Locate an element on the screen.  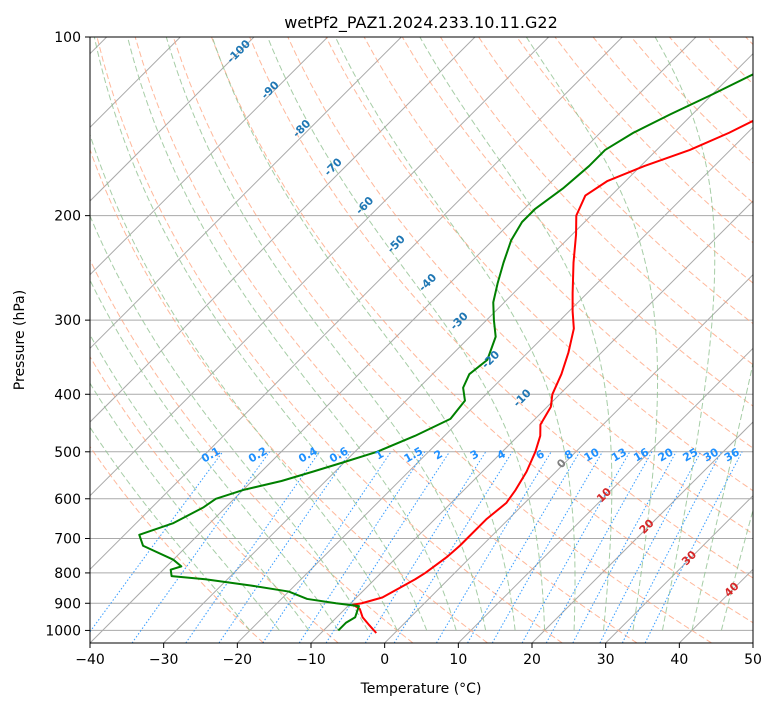
x-tick-label: 50 is located at coordinates (753, 660).